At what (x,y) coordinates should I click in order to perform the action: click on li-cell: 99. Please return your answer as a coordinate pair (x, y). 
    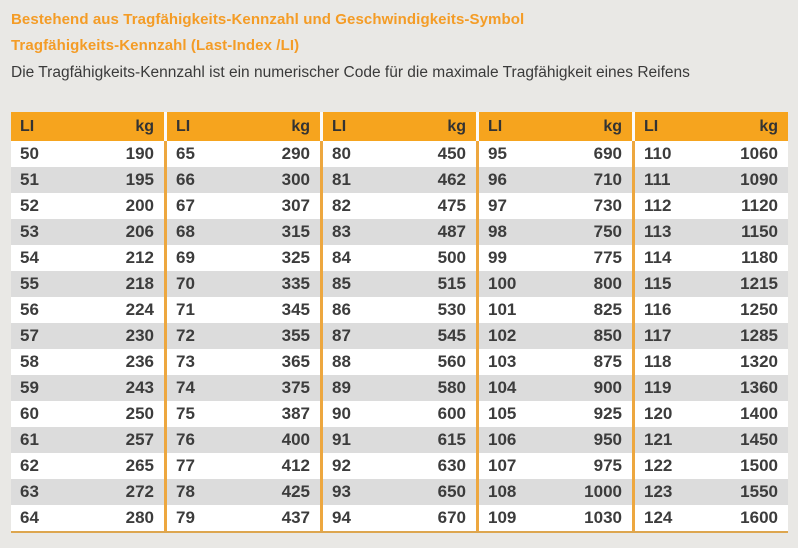
    Looking at the image, I should click on (497, 257).